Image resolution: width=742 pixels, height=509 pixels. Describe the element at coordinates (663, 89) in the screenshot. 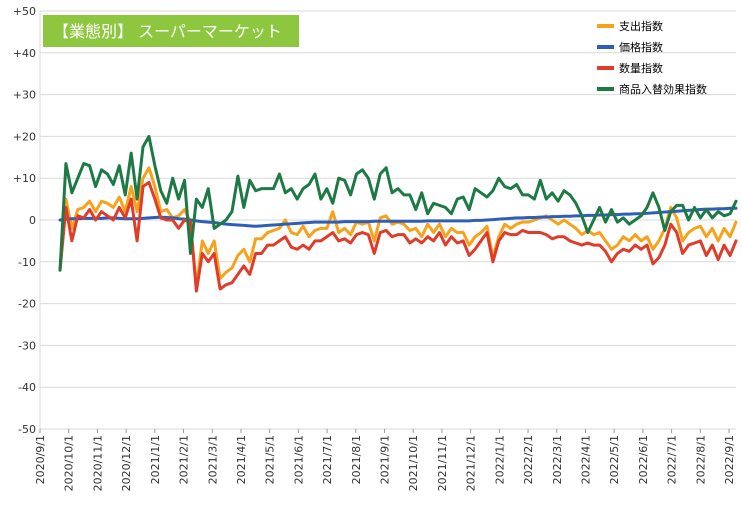

I see `legend-label: 商品入替効果指数` at that location.